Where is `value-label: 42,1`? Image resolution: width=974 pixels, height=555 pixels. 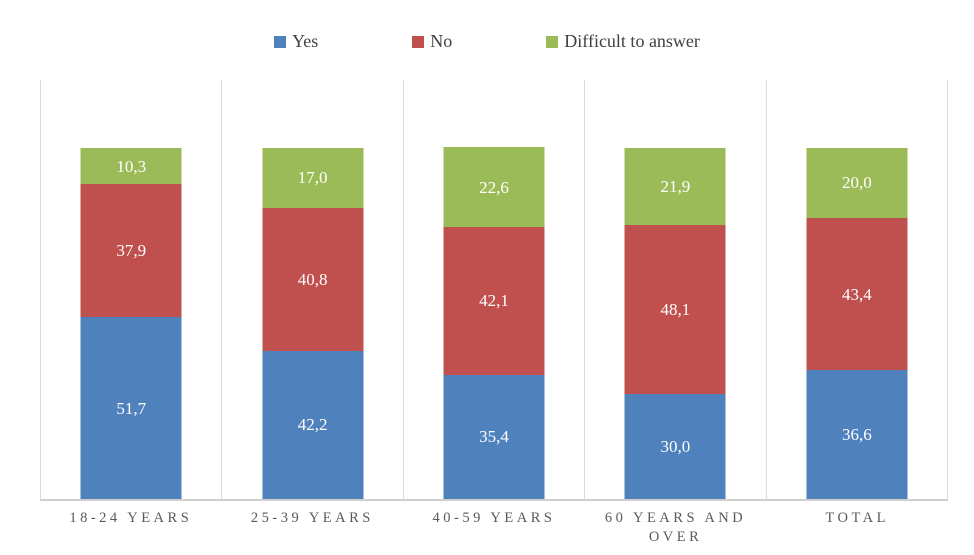
value-label: 42,1 is located at coordinates (494, 301).